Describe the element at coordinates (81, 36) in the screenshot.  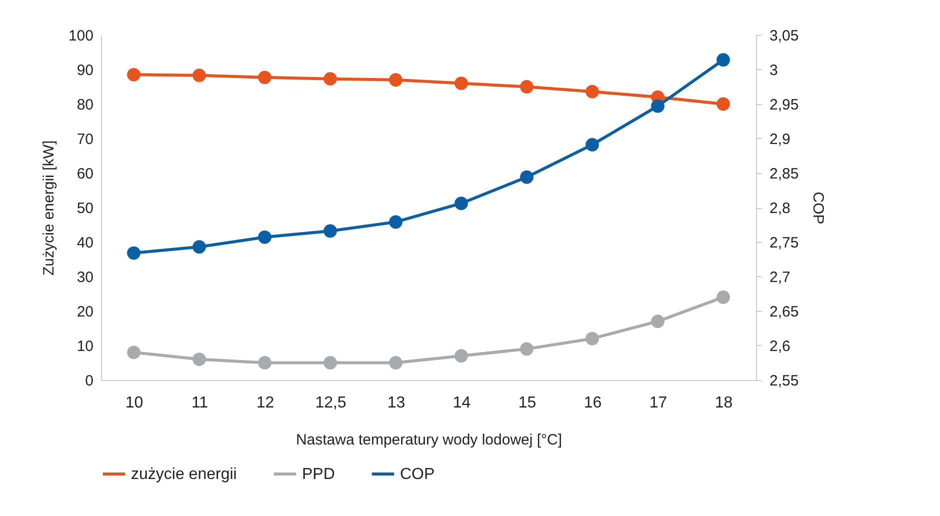
I see `y-tick-label: 100` at that location.